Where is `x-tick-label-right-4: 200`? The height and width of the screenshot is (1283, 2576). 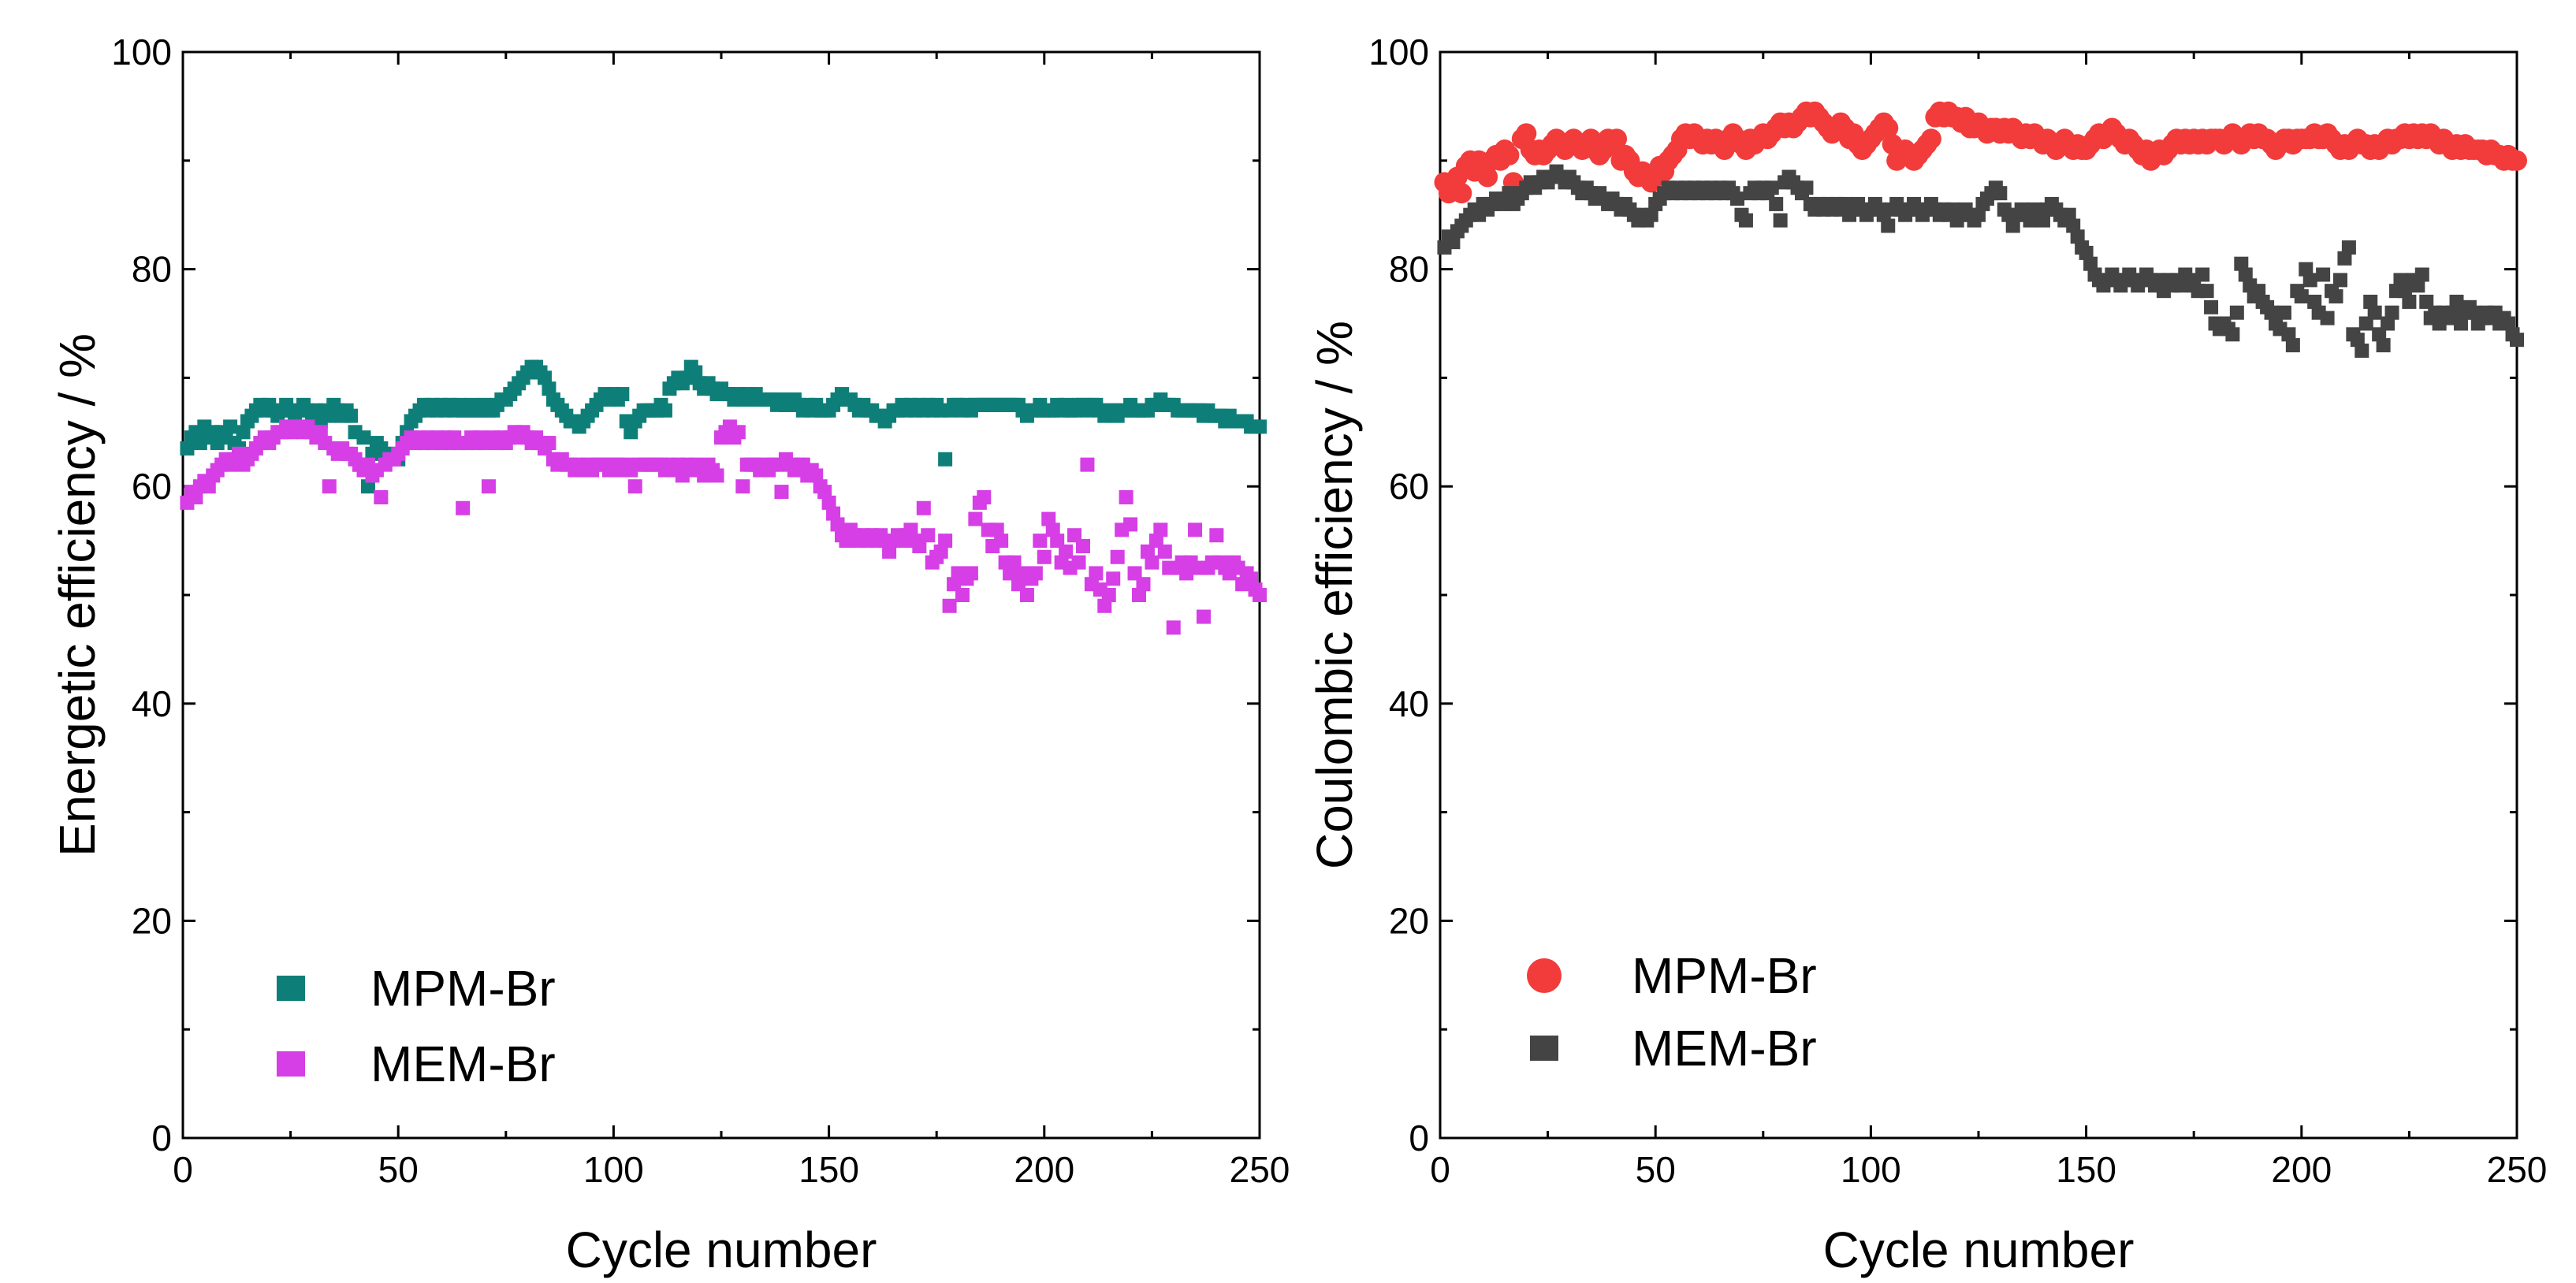
x-tick-label-right-4: 200 is located at coordinates (2301, 1169).